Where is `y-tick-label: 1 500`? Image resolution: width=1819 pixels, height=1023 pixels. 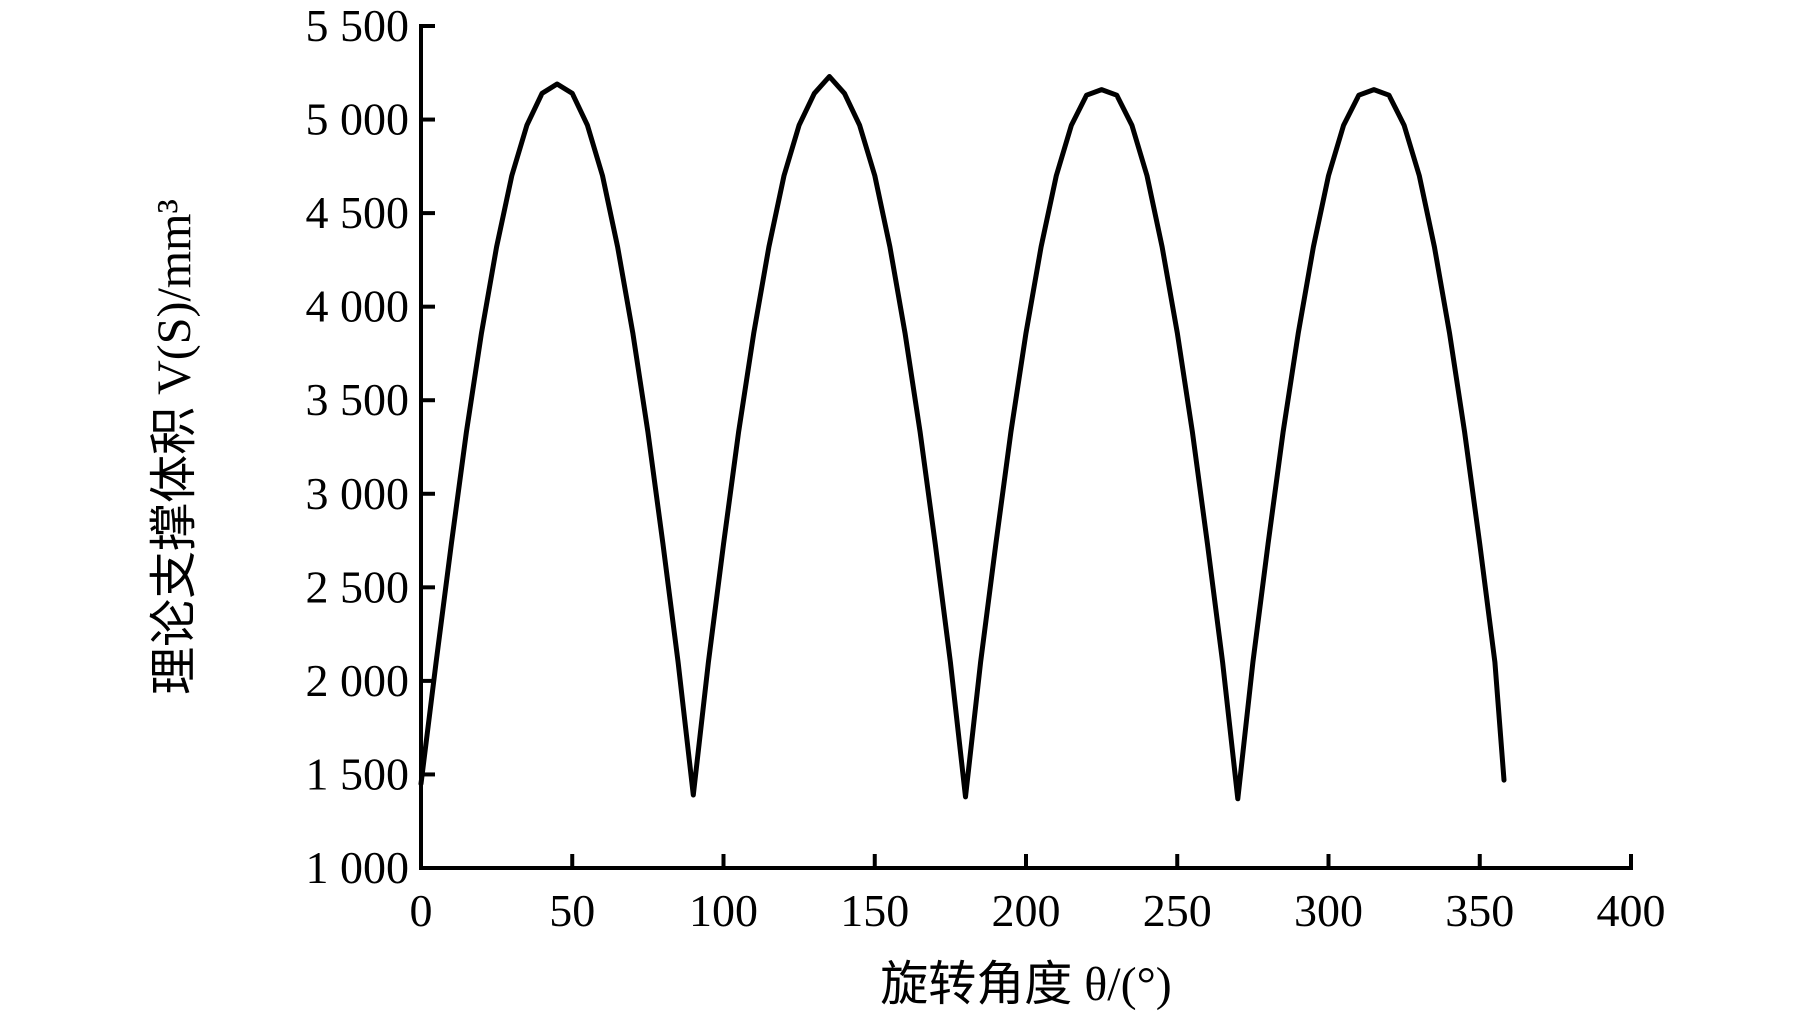 y-tick-label: 1 500 is located at coordinates (358, 773).